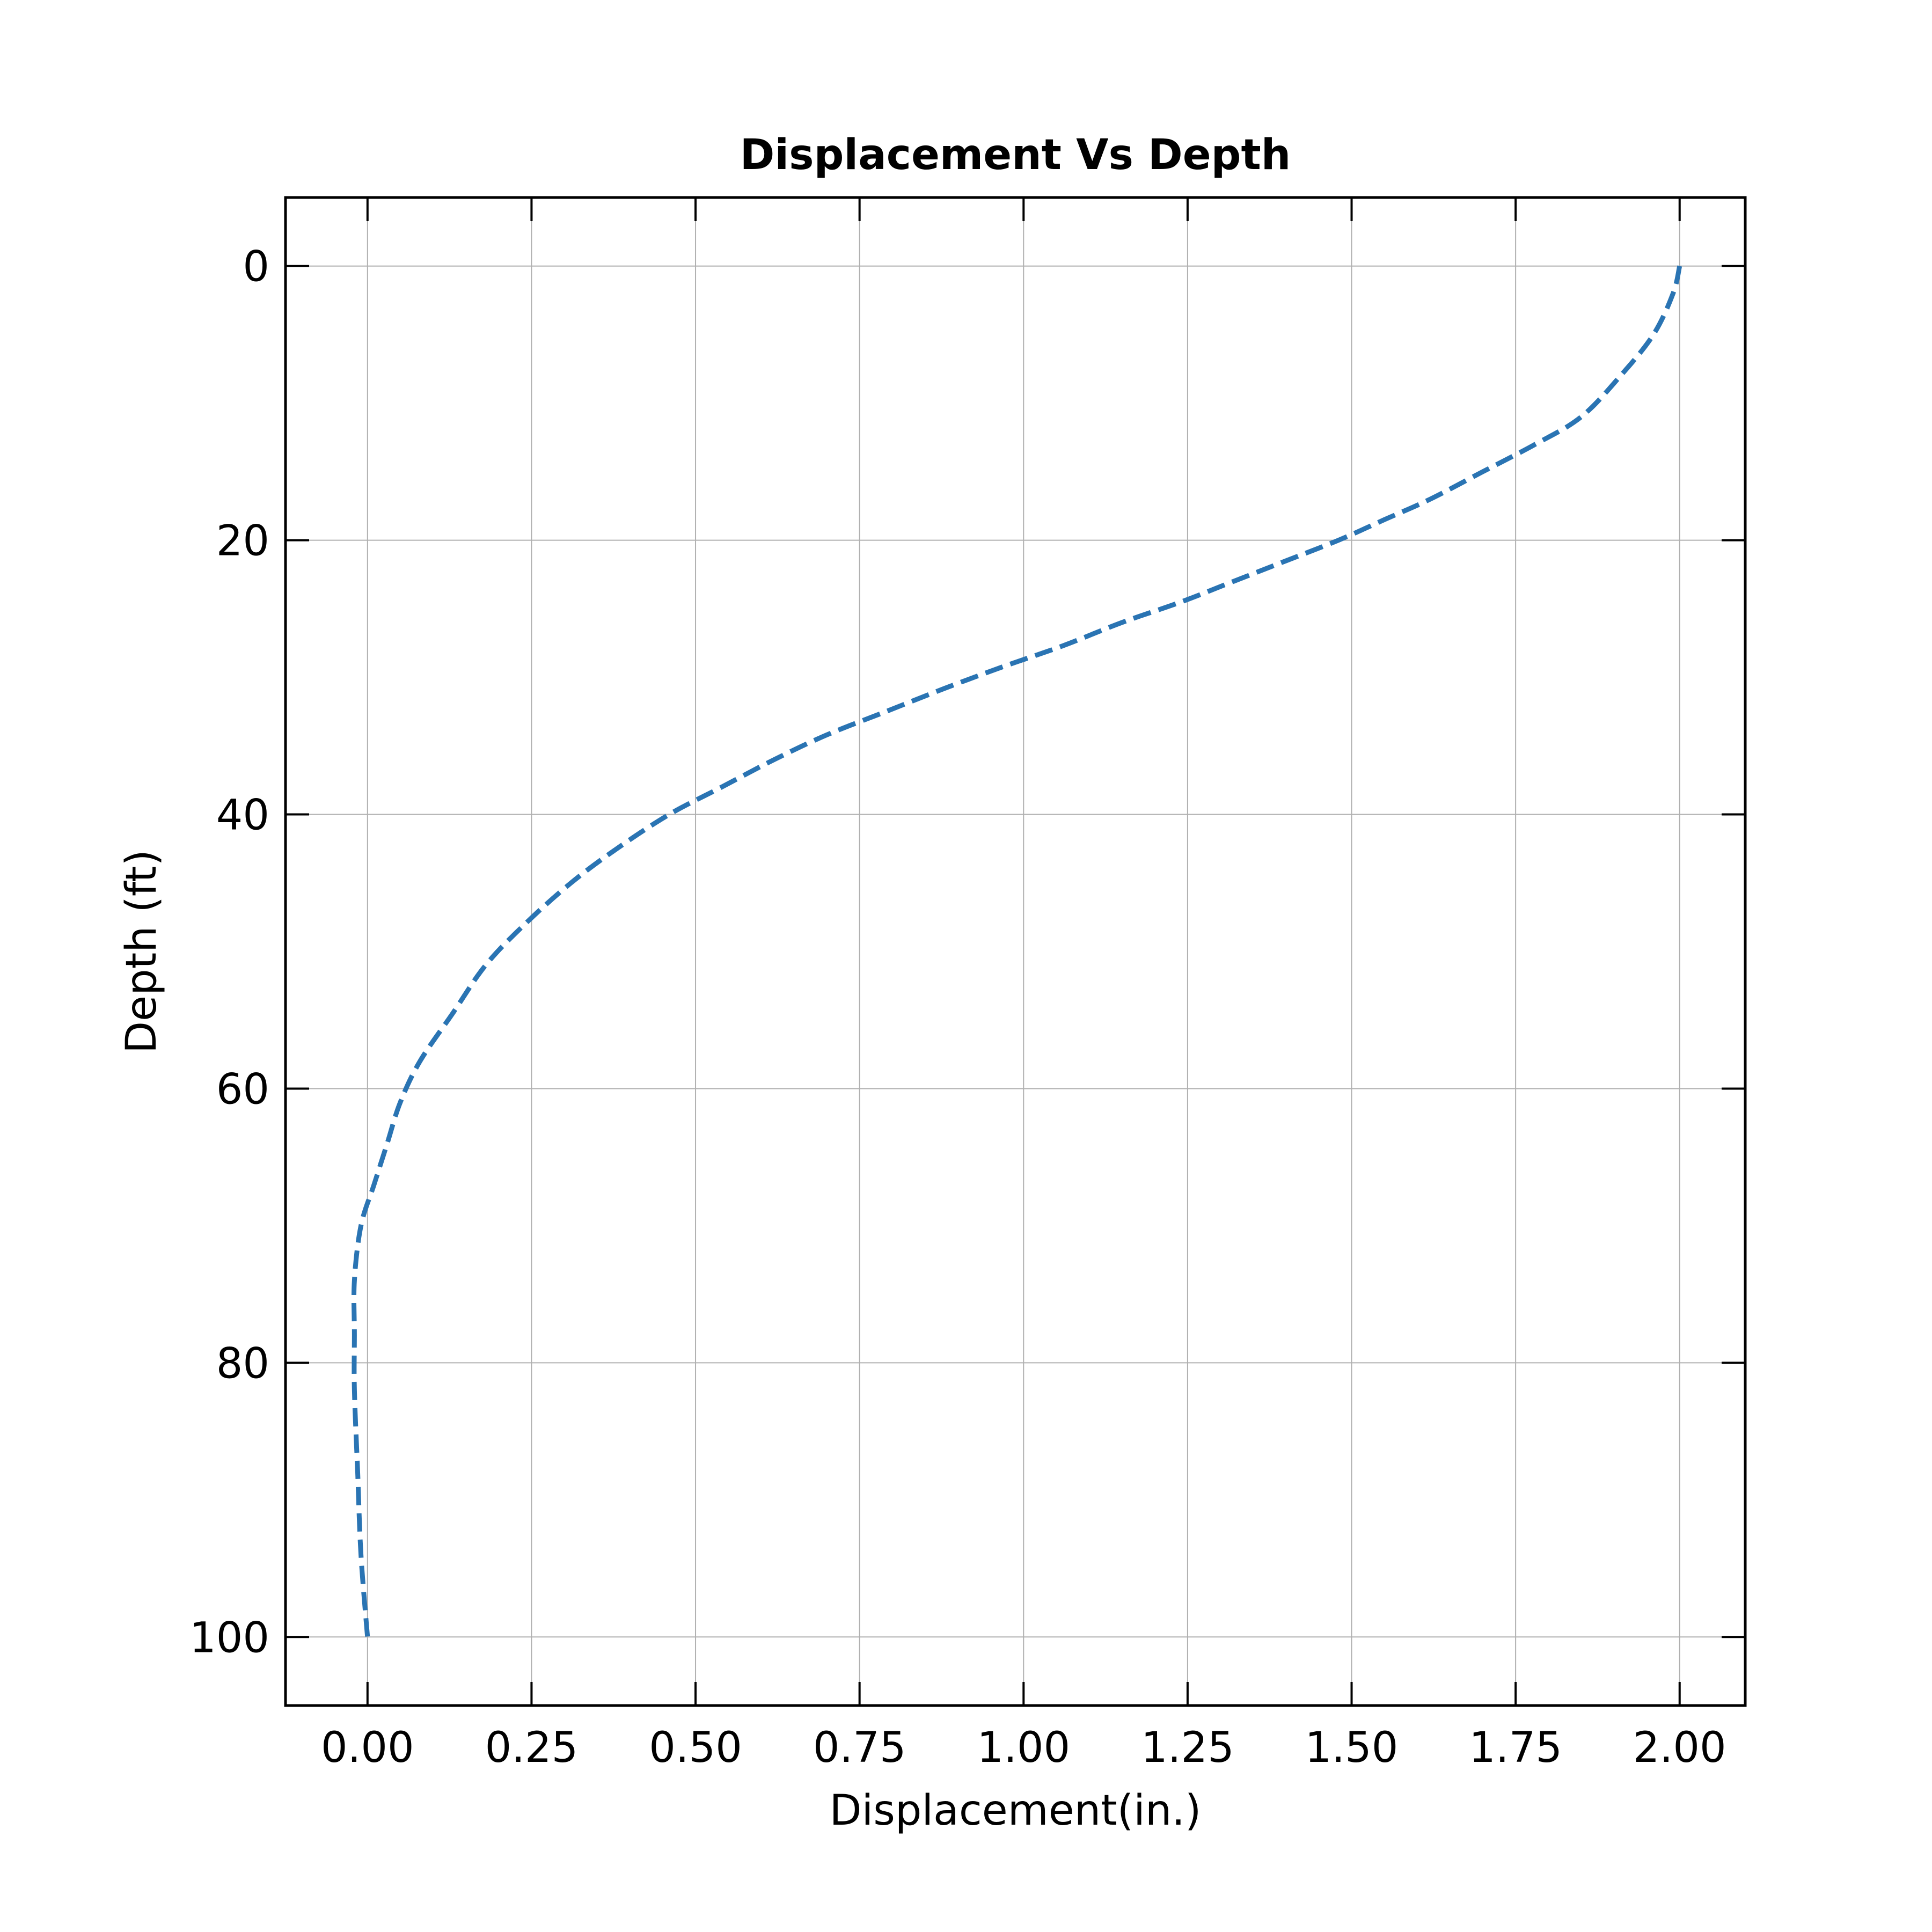 This screenshot has width=1932, height=1932. I want to click on x-tick-label: 1.00, so click(1023, 1748).